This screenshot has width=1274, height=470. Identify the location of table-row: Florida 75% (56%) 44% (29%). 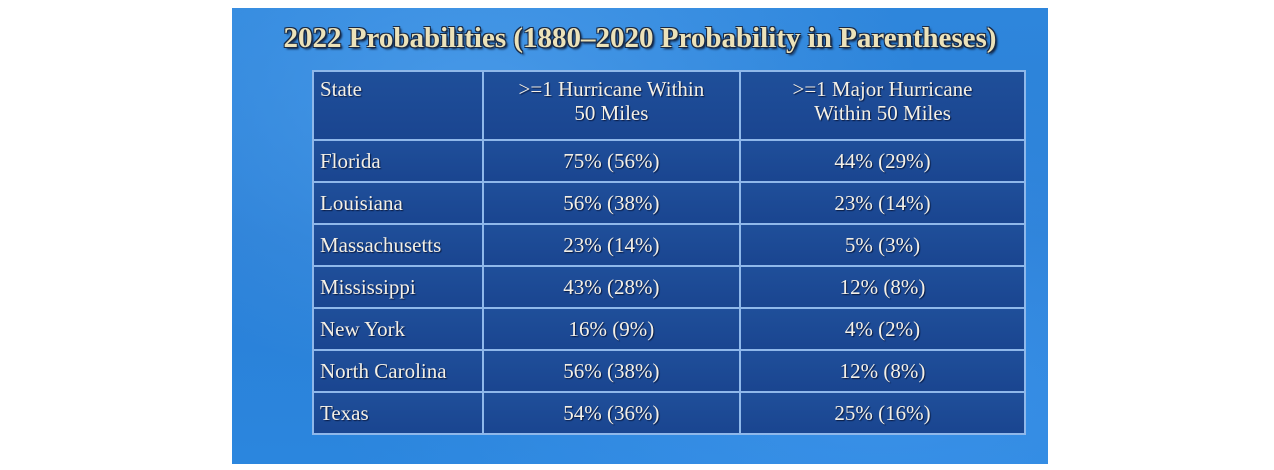
(669, 161).